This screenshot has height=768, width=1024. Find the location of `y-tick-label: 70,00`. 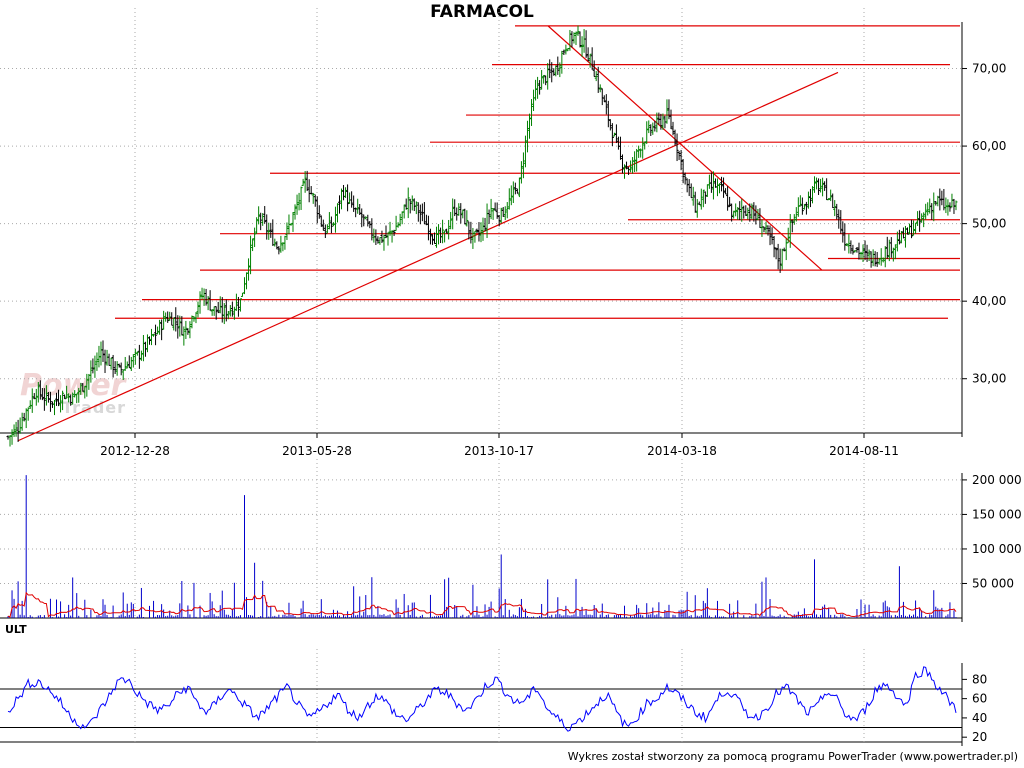

y-tick-label: 70,00 is located at coordinates (989, 69).